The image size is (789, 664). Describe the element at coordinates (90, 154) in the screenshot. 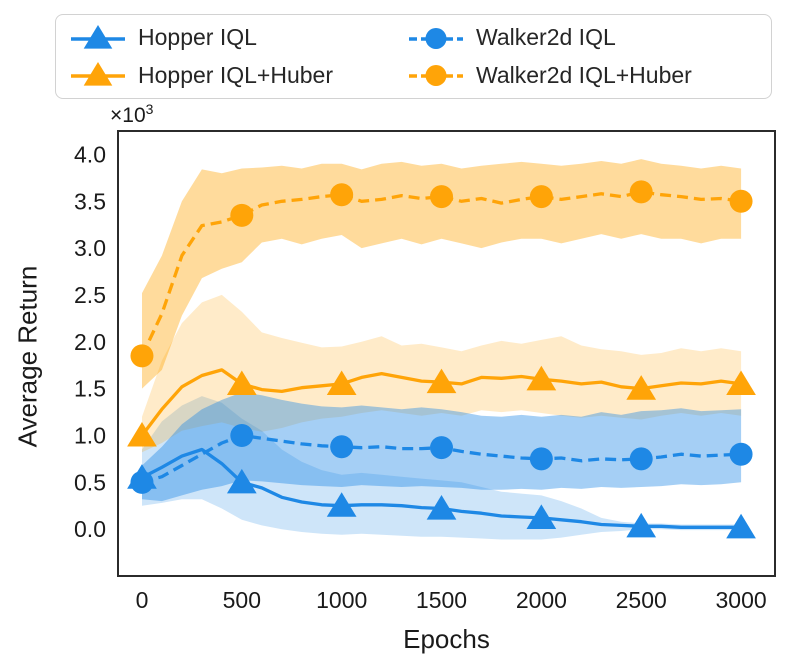

I see `y-tick-label: 4.0` at that location.